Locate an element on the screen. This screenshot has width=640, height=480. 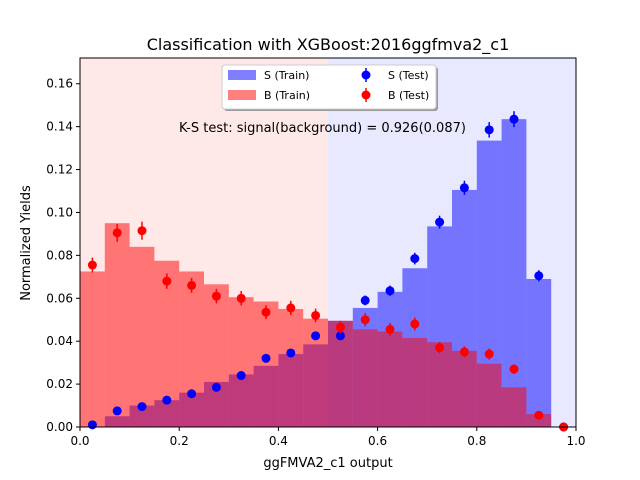
y-axis-label: Normalized Yields is located at coordinates (26, 243).